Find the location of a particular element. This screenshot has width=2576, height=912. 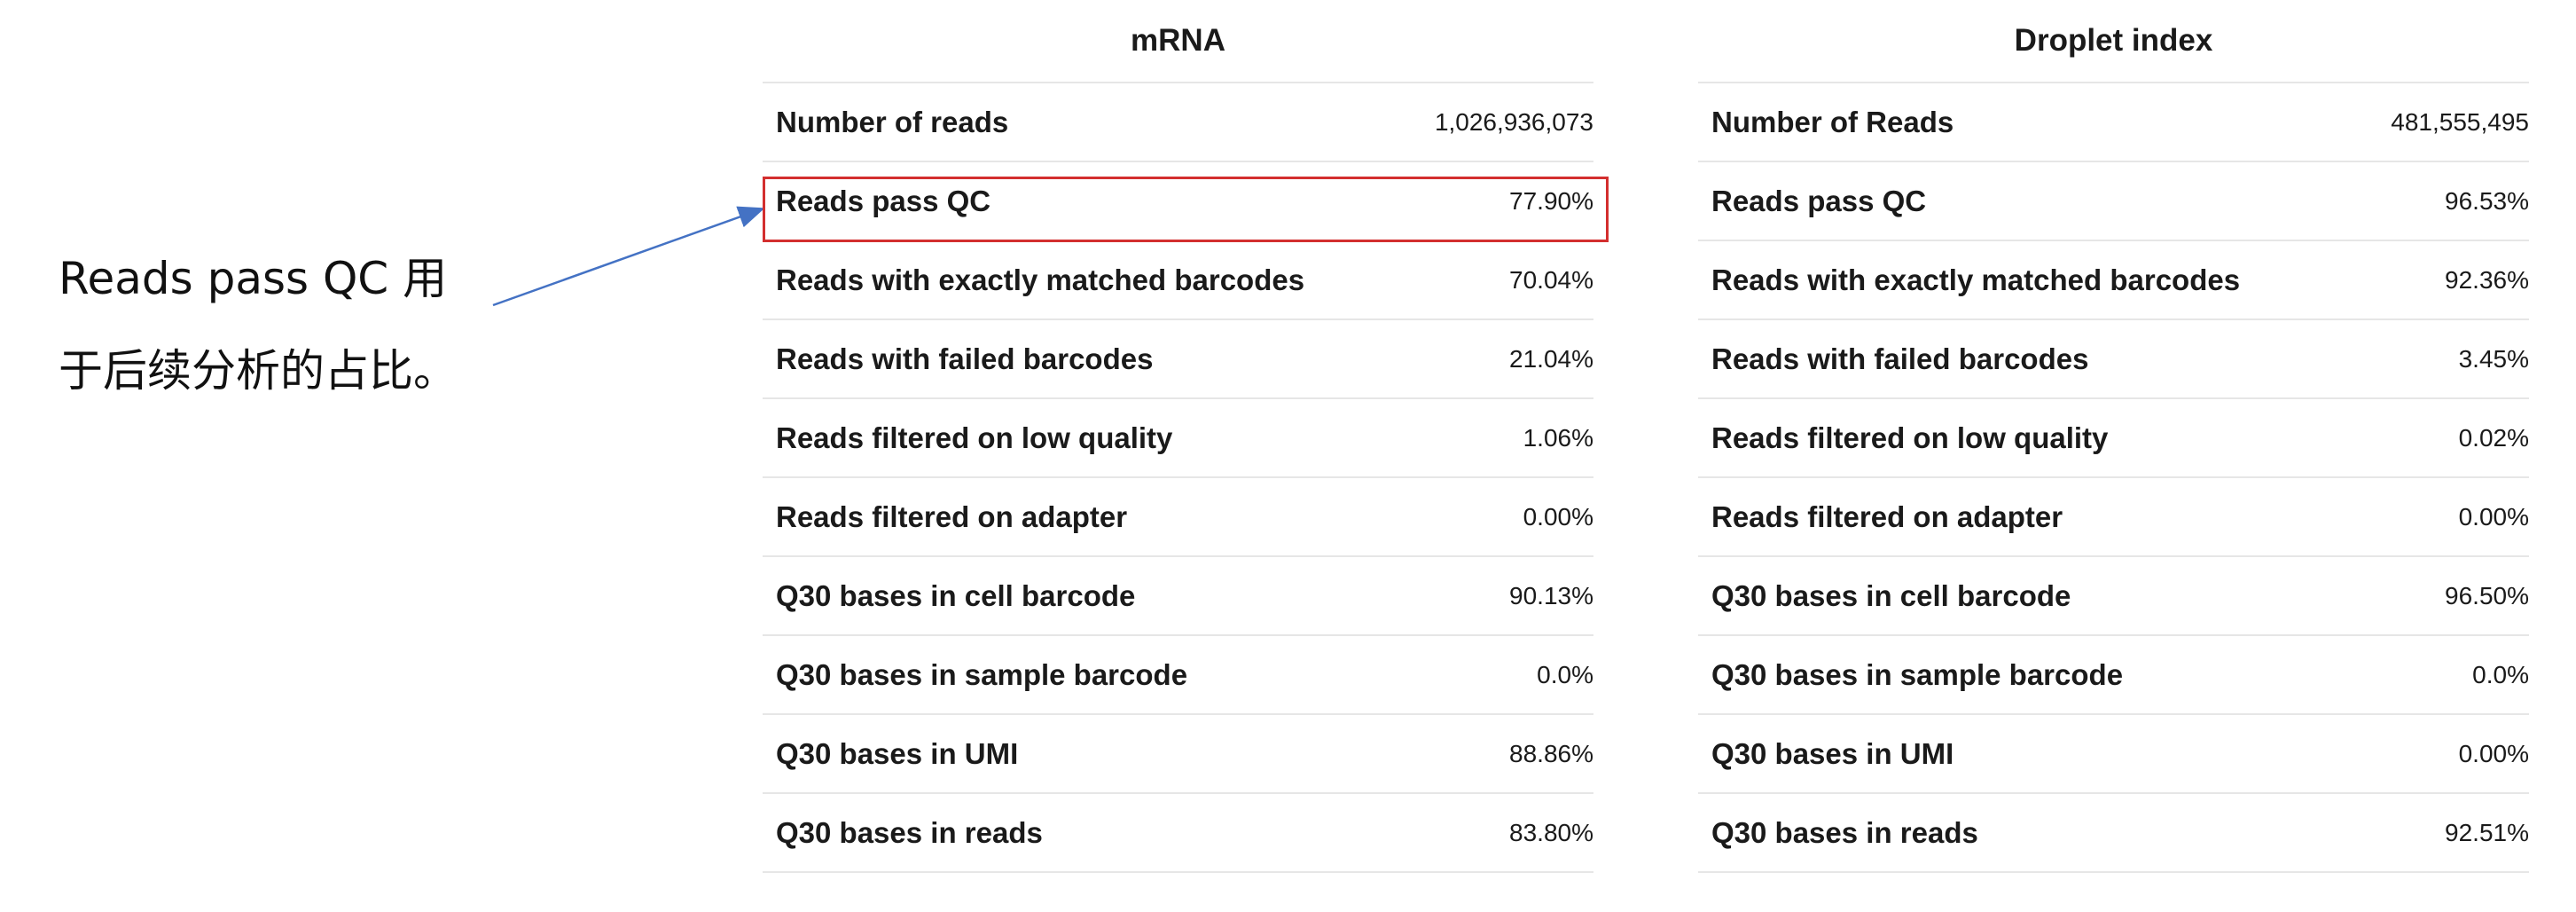

row-value: 0.02% is located at coordinates (2493, 437).